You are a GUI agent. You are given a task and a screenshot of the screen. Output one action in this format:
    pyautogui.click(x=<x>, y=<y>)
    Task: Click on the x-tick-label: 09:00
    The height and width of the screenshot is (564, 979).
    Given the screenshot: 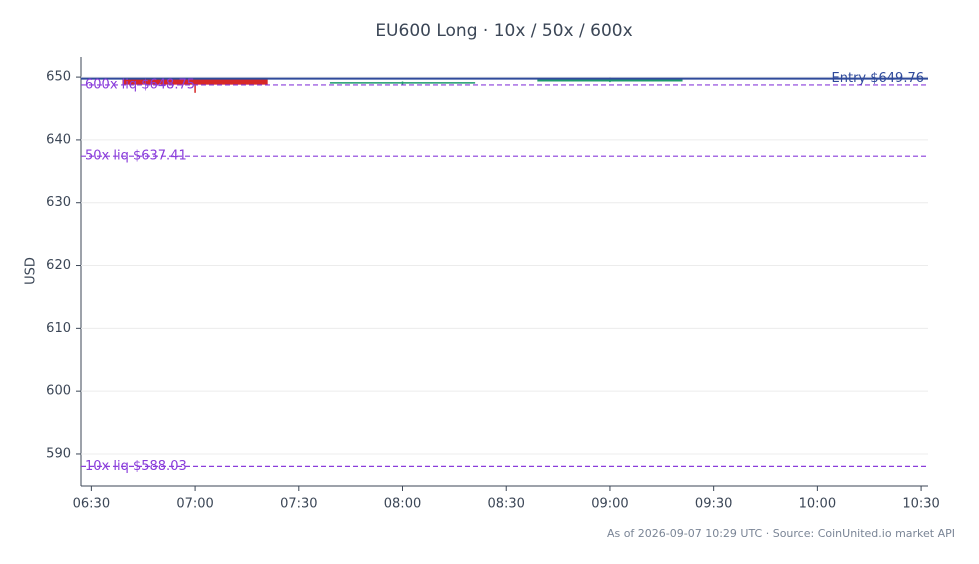 What is the action you would take?
    pyautogui.click(x=609, y=504)
    